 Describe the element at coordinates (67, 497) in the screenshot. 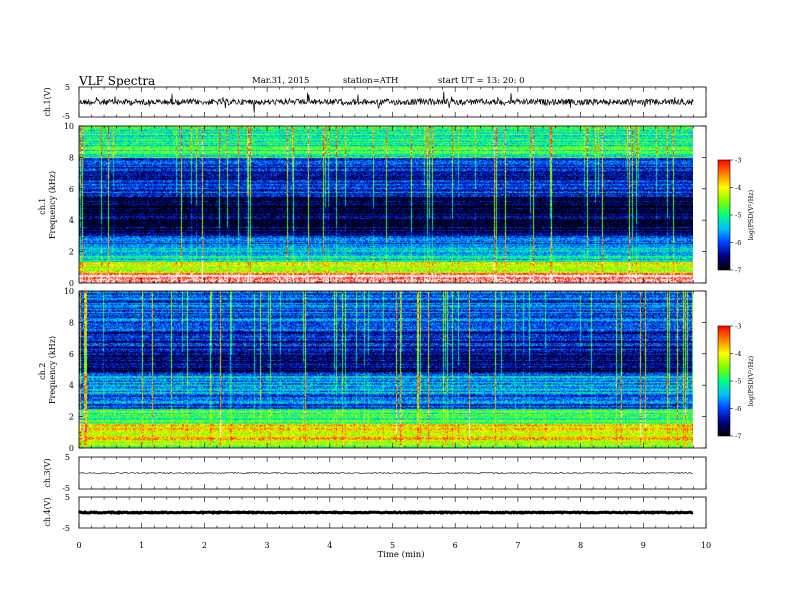

I see `ch4-ytick-top: 5` at that location.